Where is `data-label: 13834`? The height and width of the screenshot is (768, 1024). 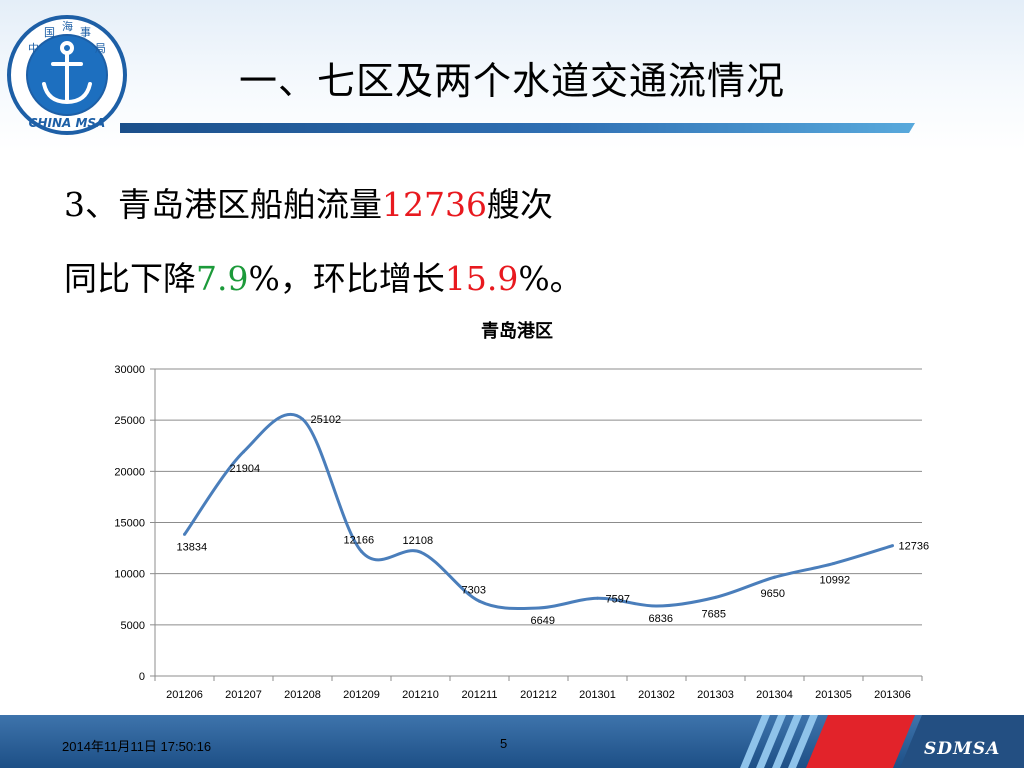
data-label: 13834 is located at coordinates (192, 547).